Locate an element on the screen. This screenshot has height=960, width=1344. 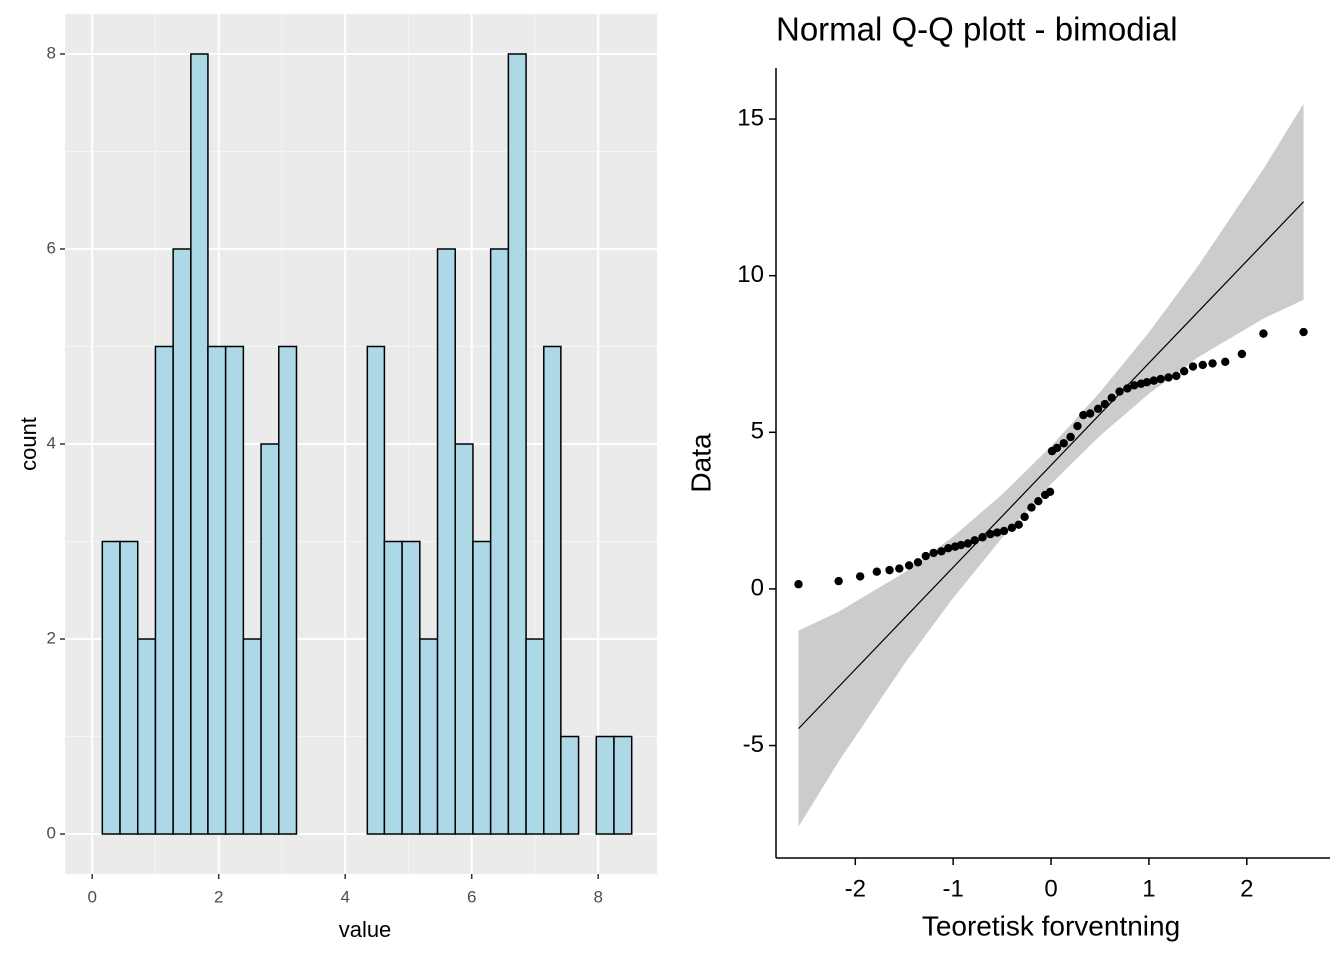
y-axis-title: count is located at coordinates (28, 444).